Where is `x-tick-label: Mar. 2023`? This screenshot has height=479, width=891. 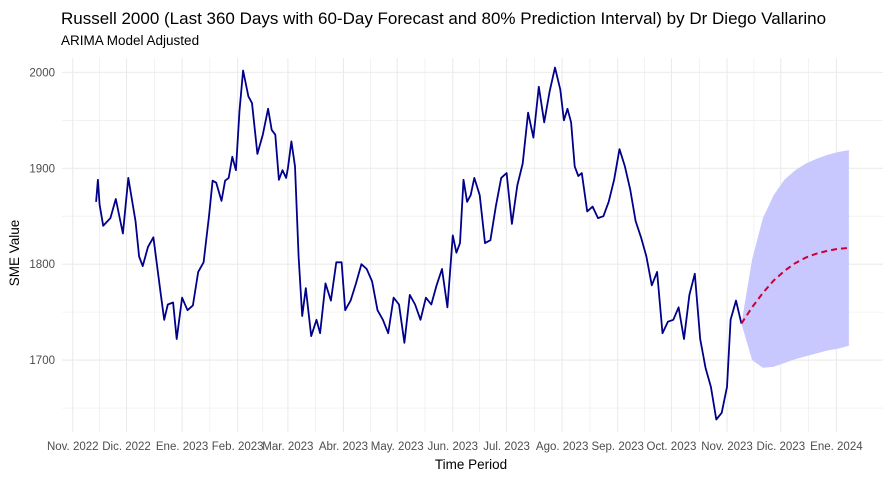
x-tick-label: Mar. 2023 is located at coordinates (287, 447).